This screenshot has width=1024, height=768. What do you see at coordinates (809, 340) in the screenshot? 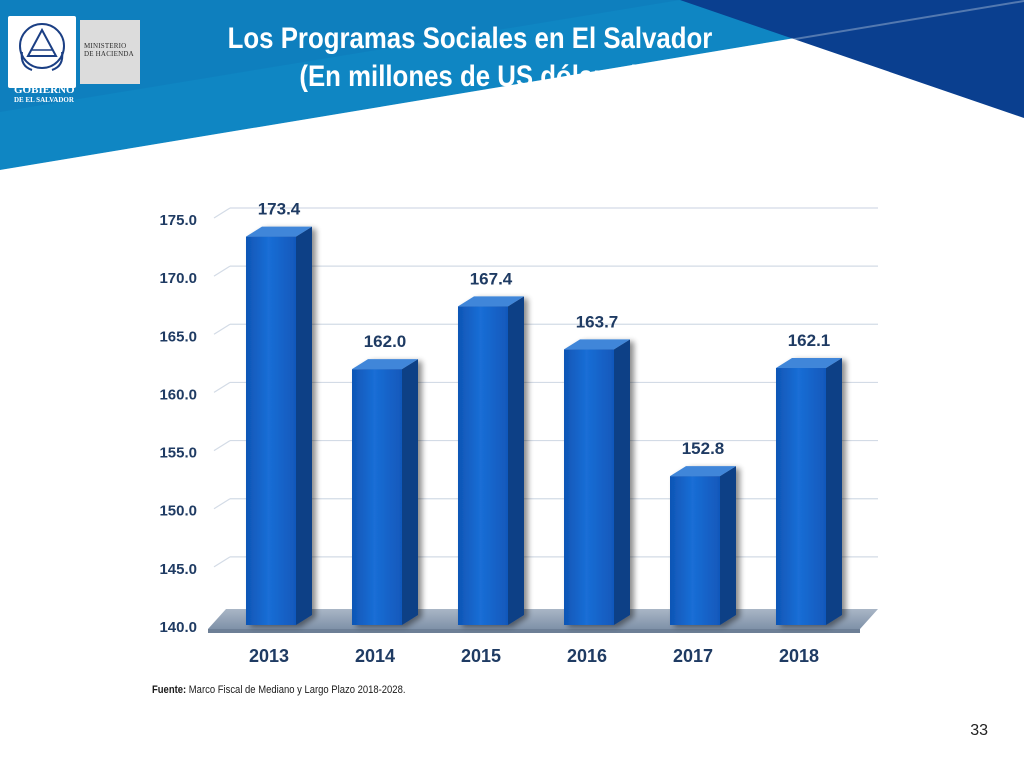
I see `value-label: 162.1` at bounding box center [809, 340].